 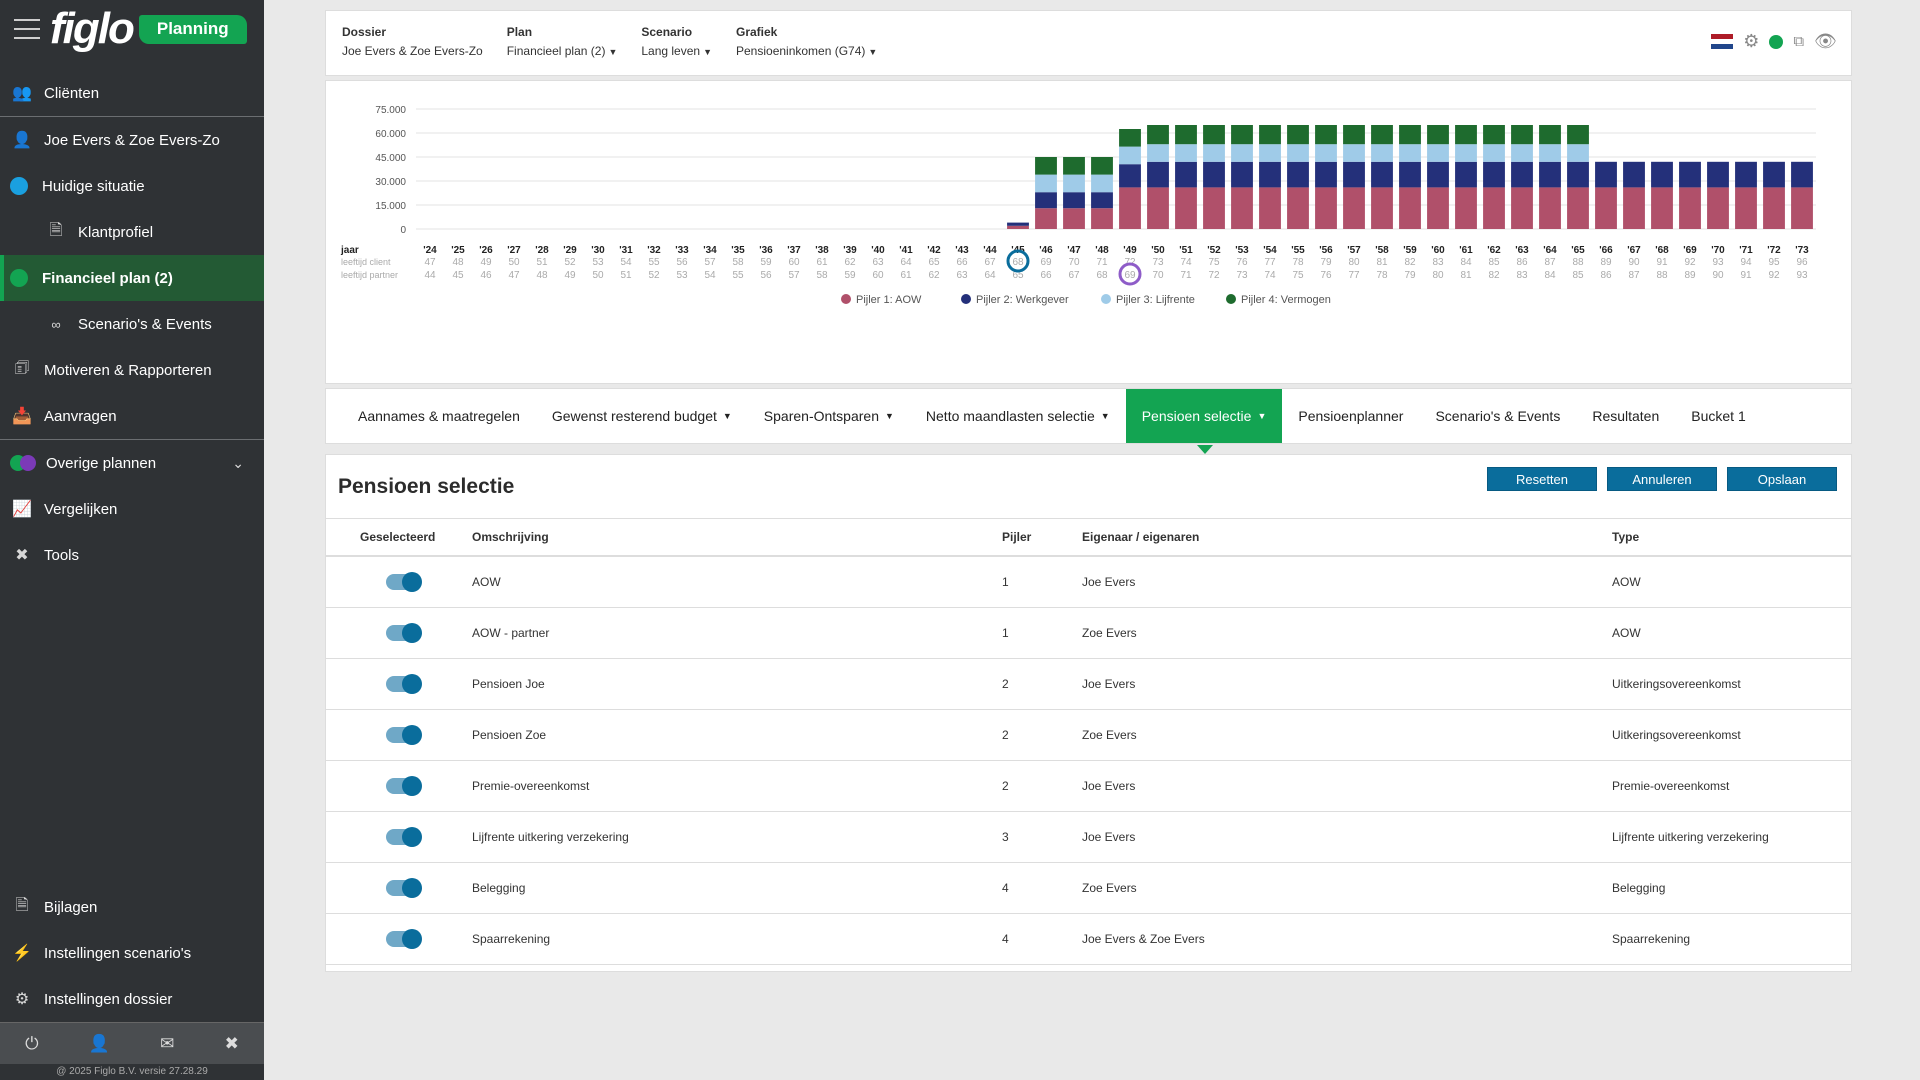 I want to click on sidebar-item-instellingen-scenarios: ⚡ Instellingen scenario's, so click(x=132, y=953).